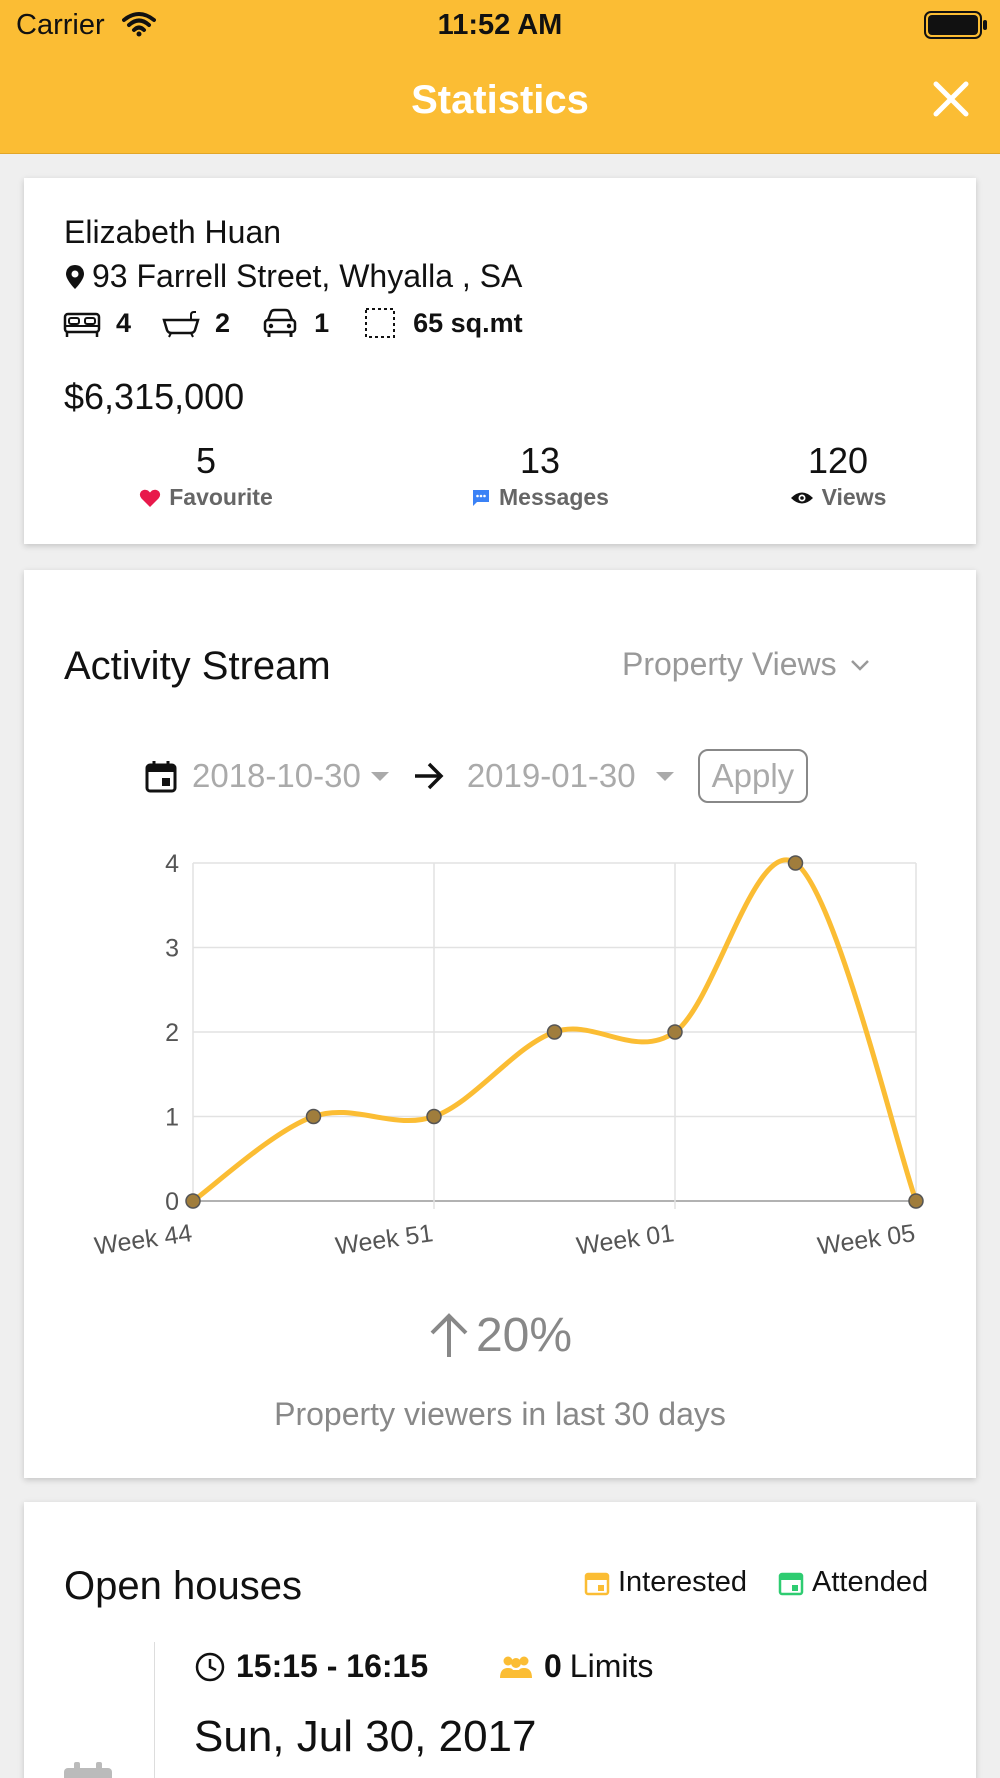 This screenshot has width=1000, height=1778. Describe the element at coordinates (625, 1239) in the screenshot. I see `x-tick-label: Week 01` at that location.